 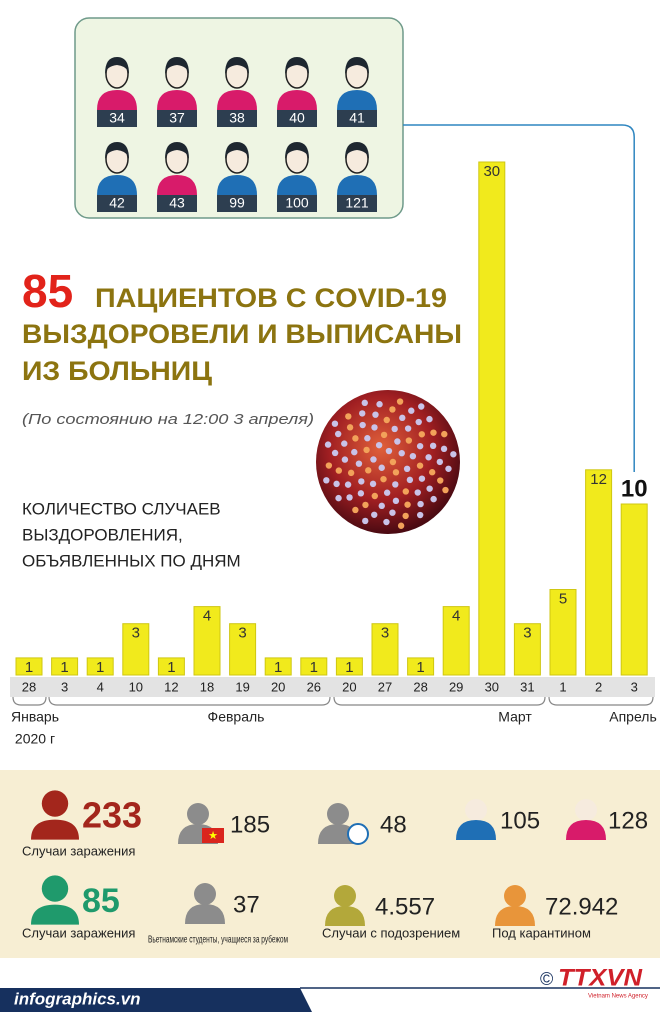 I want to click on x-tick-label: 3, so click(x=634, y=686).